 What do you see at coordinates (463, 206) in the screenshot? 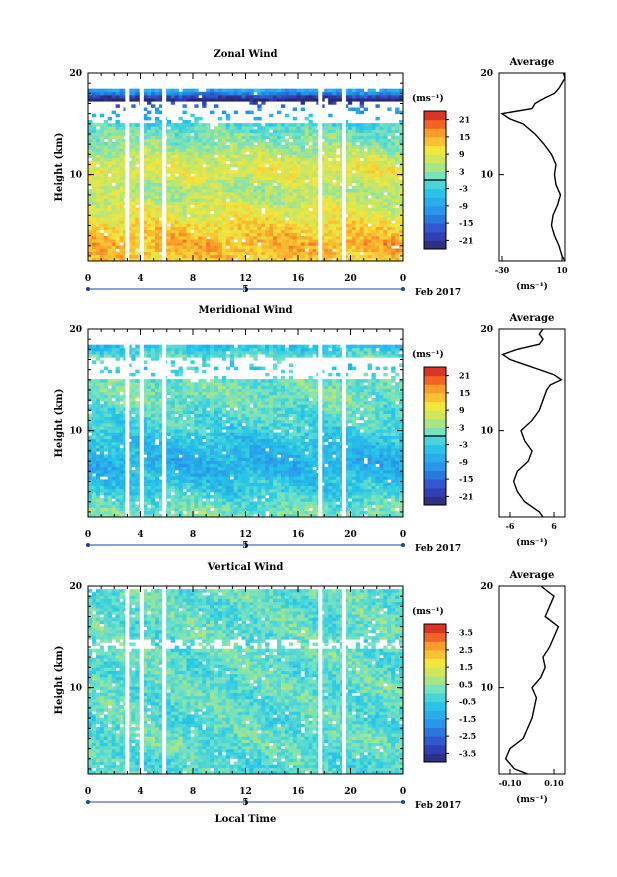
I see `colorbar-tick-label: -9` at bounding box center [463, 206].